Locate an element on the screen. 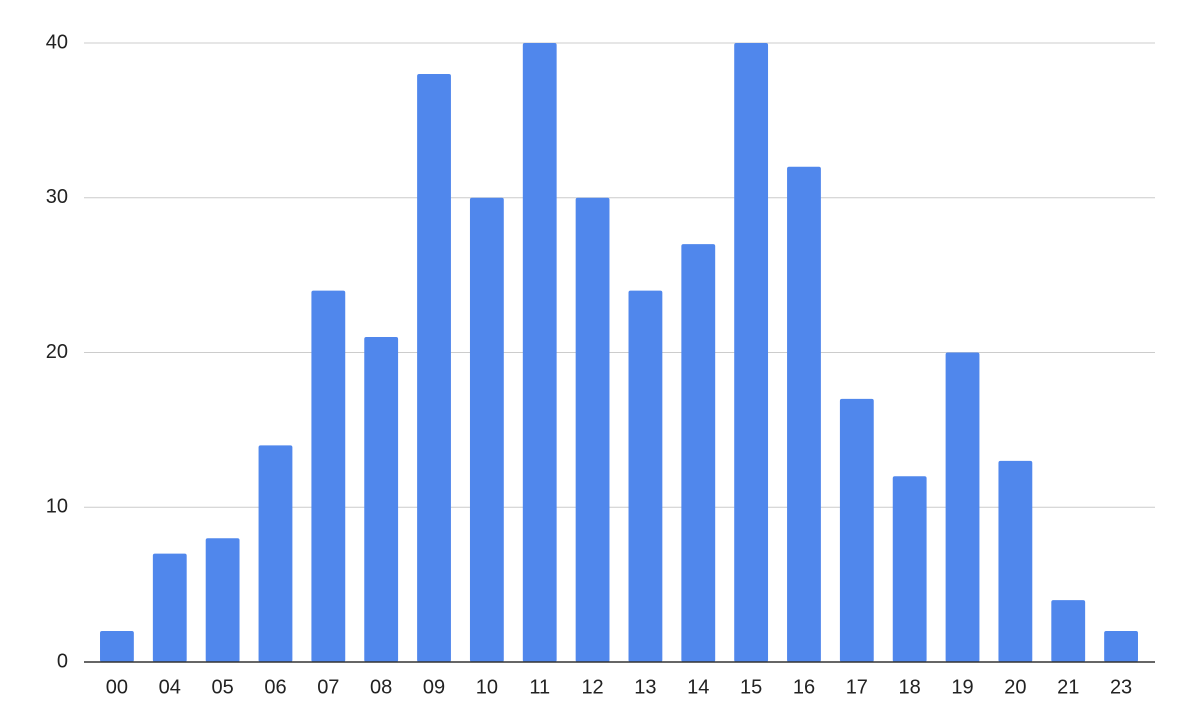  x-tick-label: 16 is located at coordinates (804, 687).